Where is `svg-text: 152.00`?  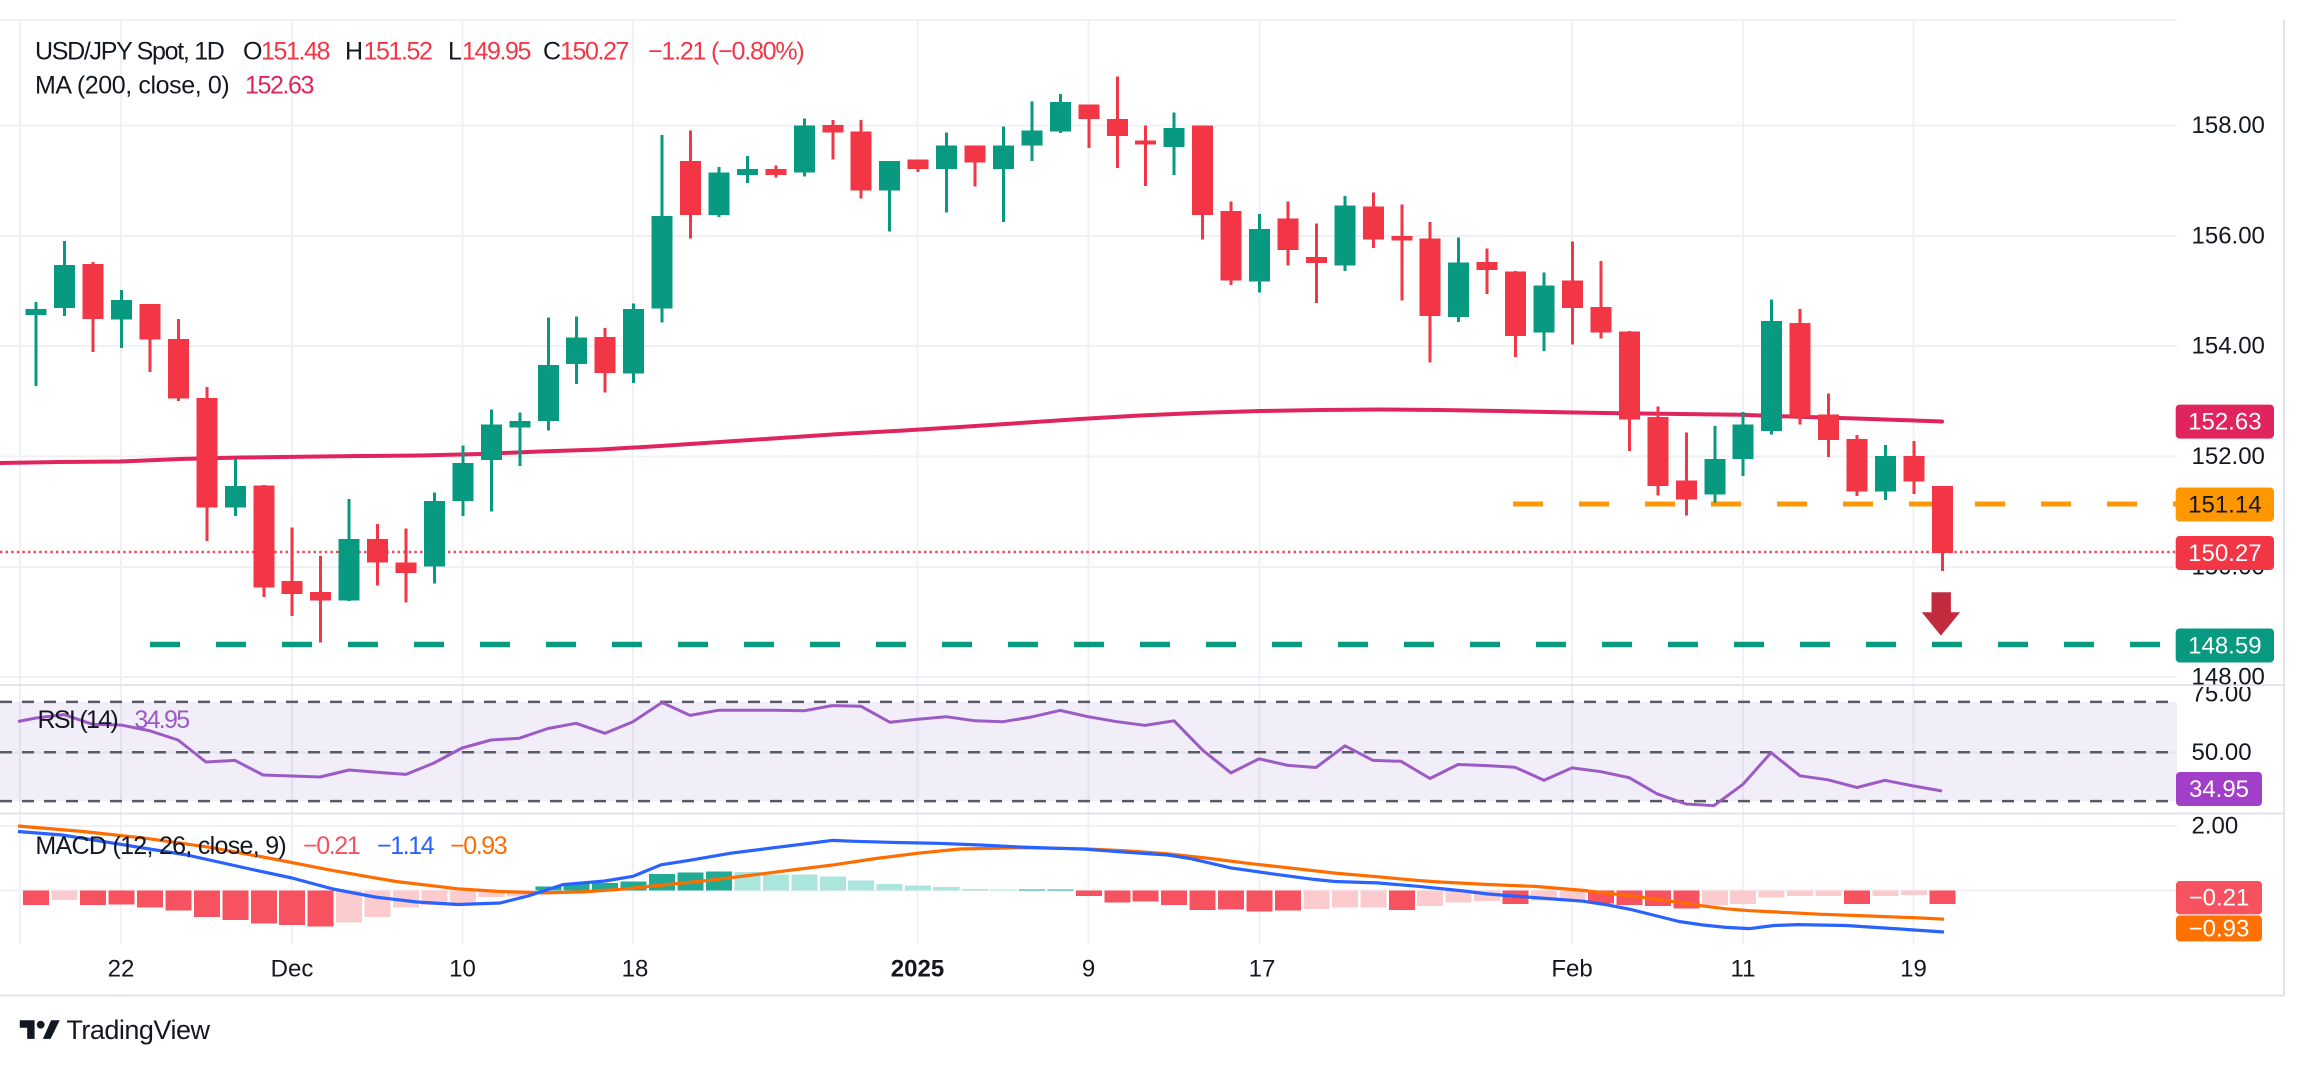 svg-text: 152.00 is located at coordinates (2228, 456).